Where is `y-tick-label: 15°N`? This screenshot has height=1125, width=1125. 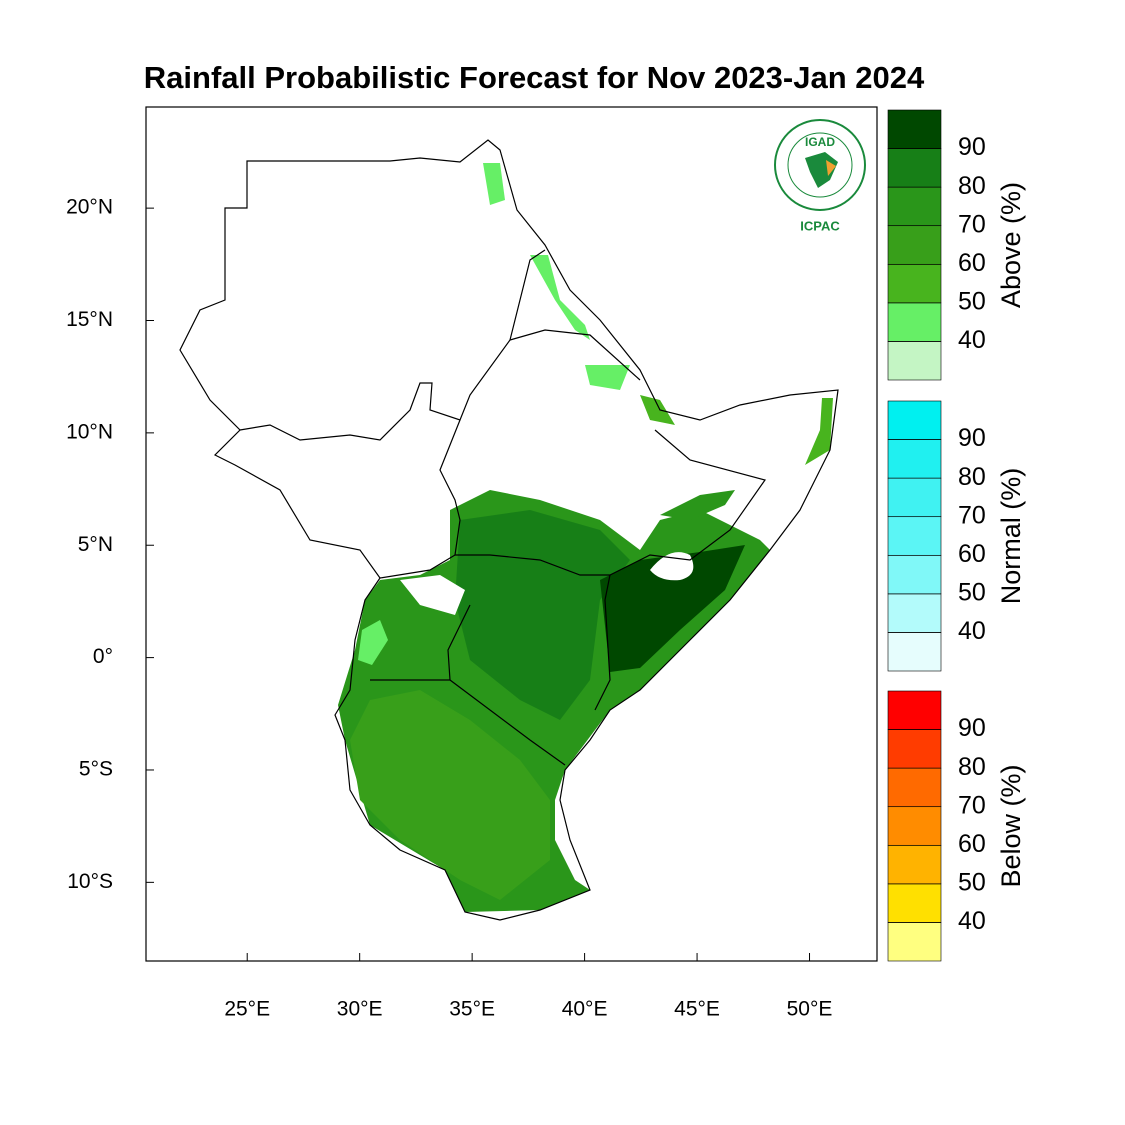
y-tick-label: 15°N is located at coordinates (89, 319).